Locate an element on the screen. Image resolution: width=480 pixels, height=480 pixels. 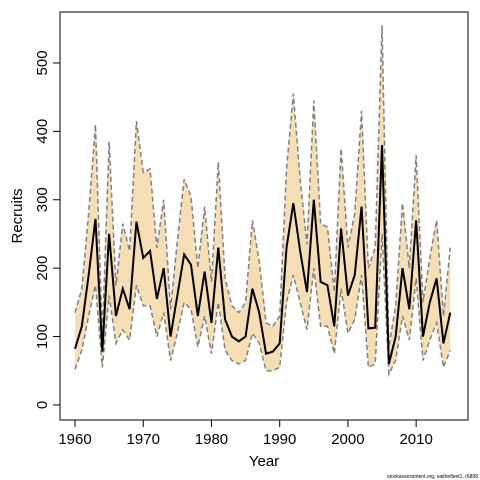
y-axis-label: Recruits is located at coordinates (17, 215).